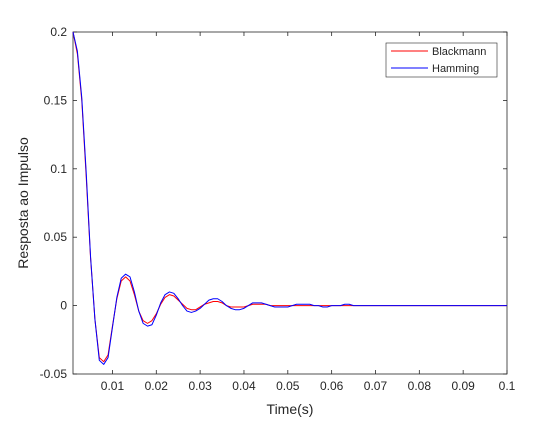 The width and height of the screenshot is (560, 425). What do you see at coordinates (244, 386) in the screenshot?
I see `x-tick-label: 0.04` at bounding box center [244, 386].